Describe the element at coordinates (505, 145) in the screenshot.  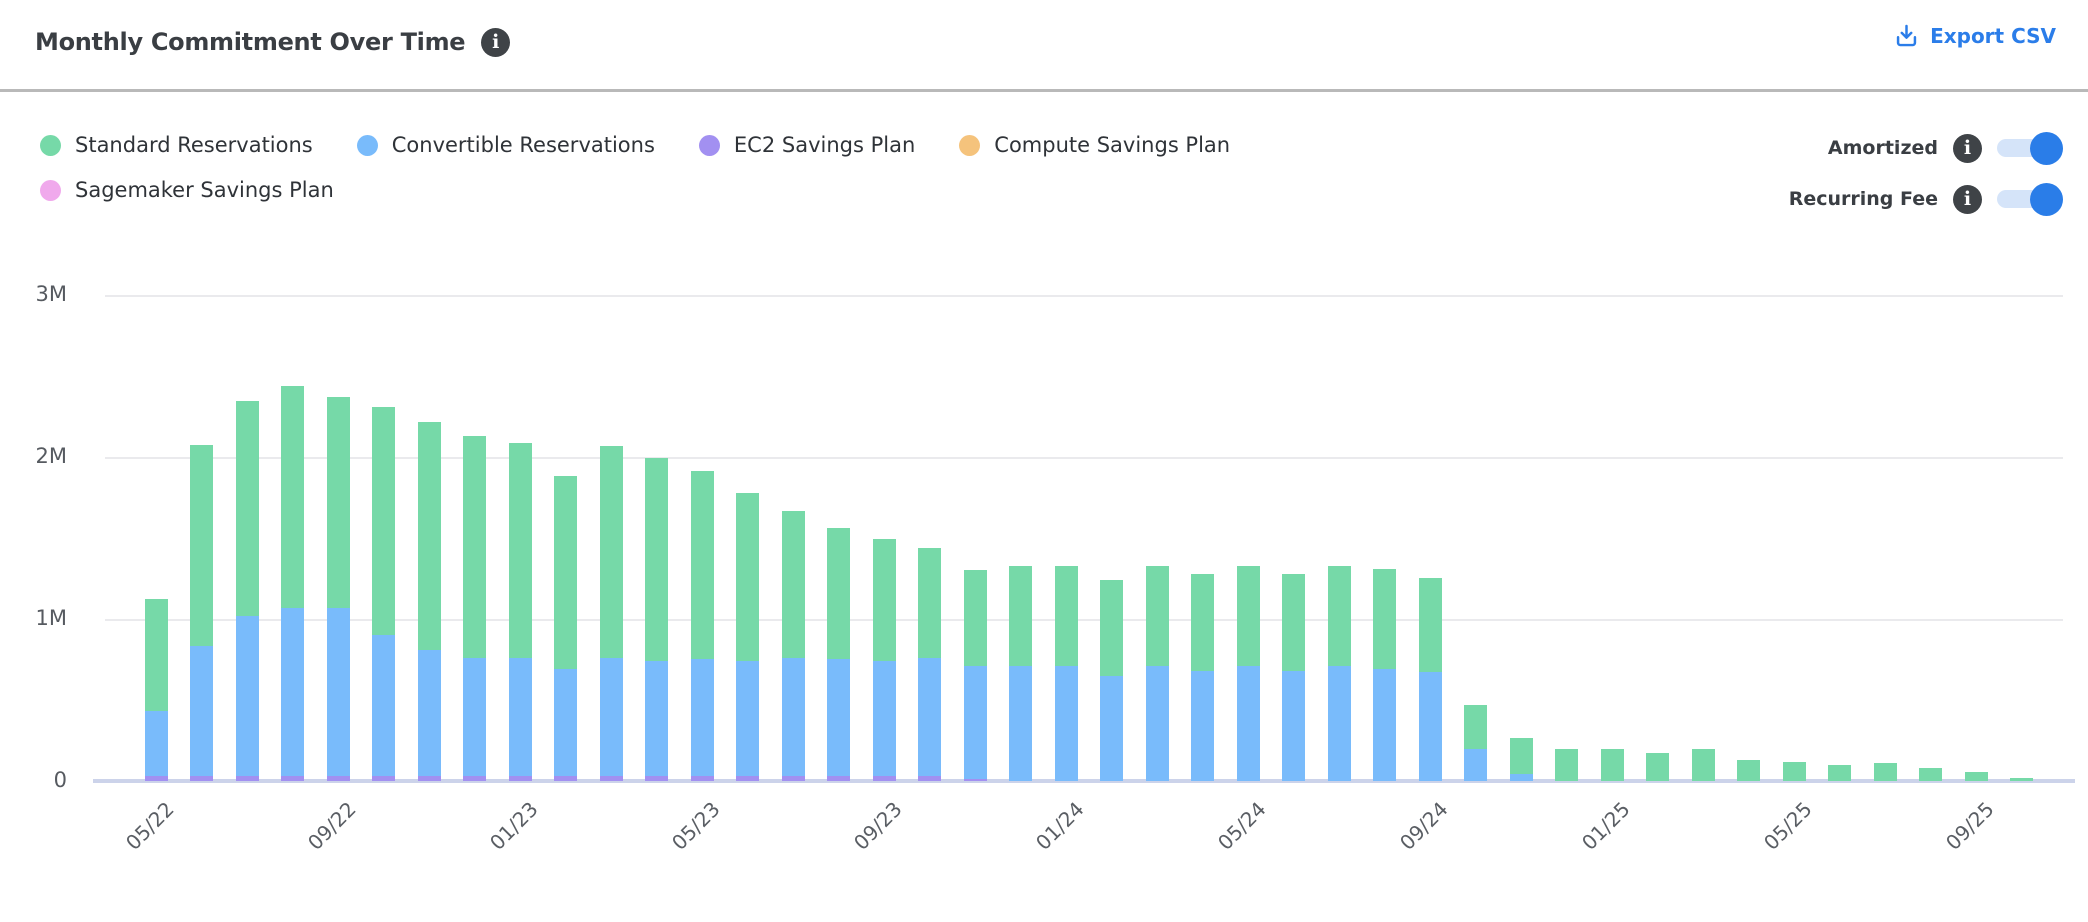
I see `legend-item-convertible-reservations: Convertible Reservations` at that location.